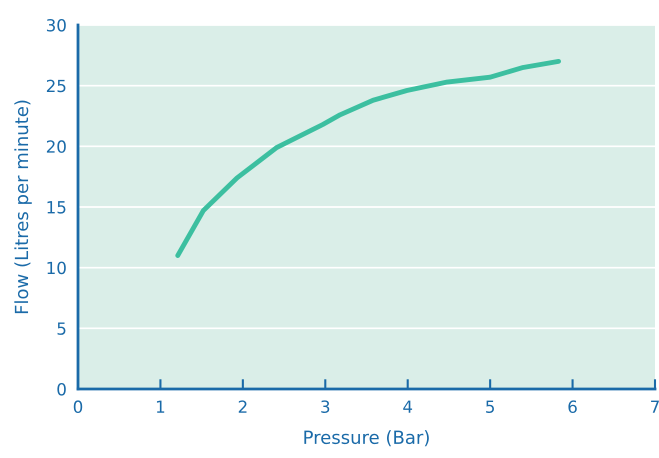  I want to click on x-axis-title: Pressure (Bar), so click(366, 438).